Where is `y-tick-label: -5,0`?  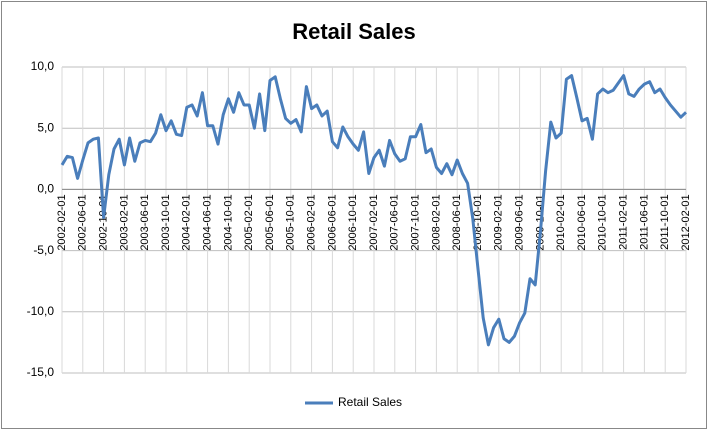 y-tick-label: -5,0 is located at coordinates (43, 250).